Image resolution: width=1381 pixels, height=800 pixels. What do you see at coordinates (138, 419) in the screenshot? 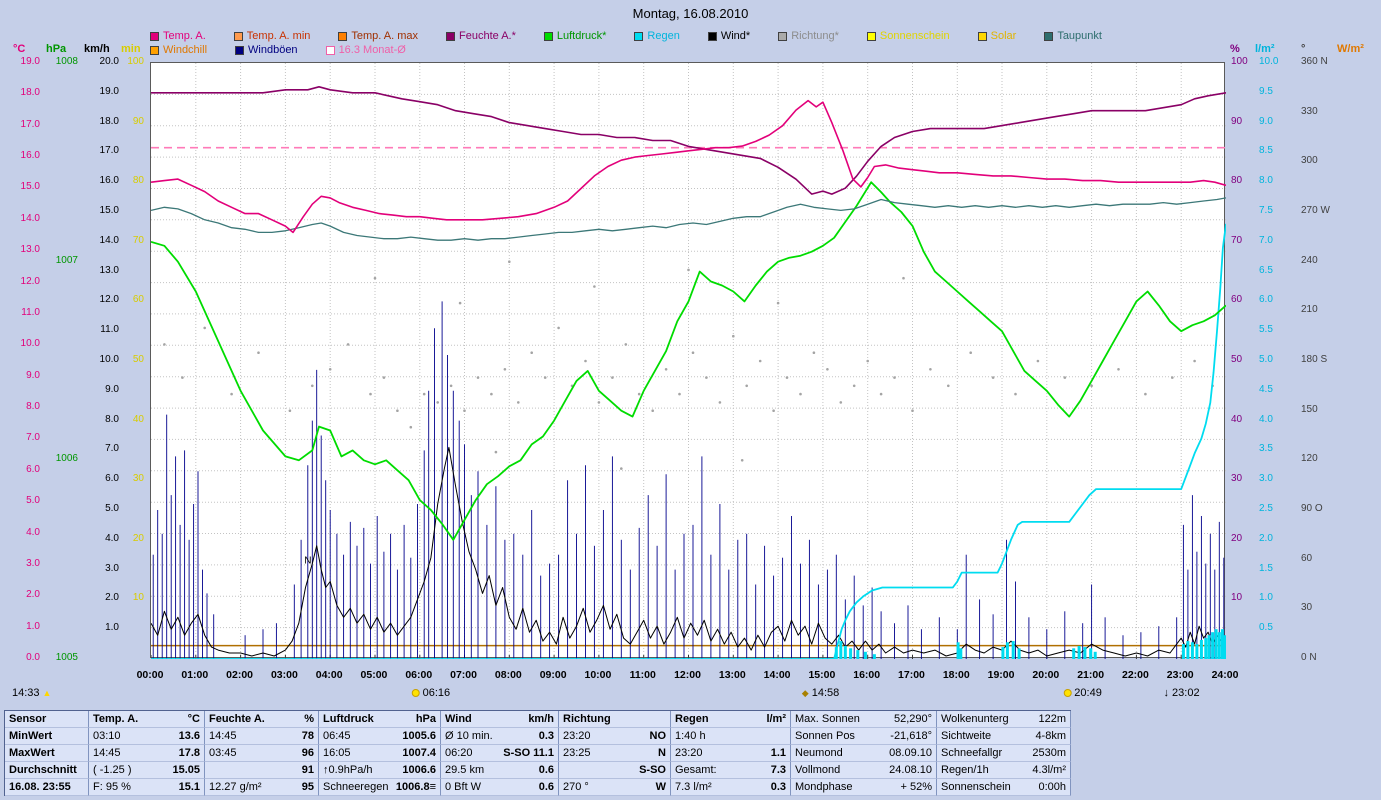
I see `axis-tick-sunmin: 40` at bounding box center [138, 419].